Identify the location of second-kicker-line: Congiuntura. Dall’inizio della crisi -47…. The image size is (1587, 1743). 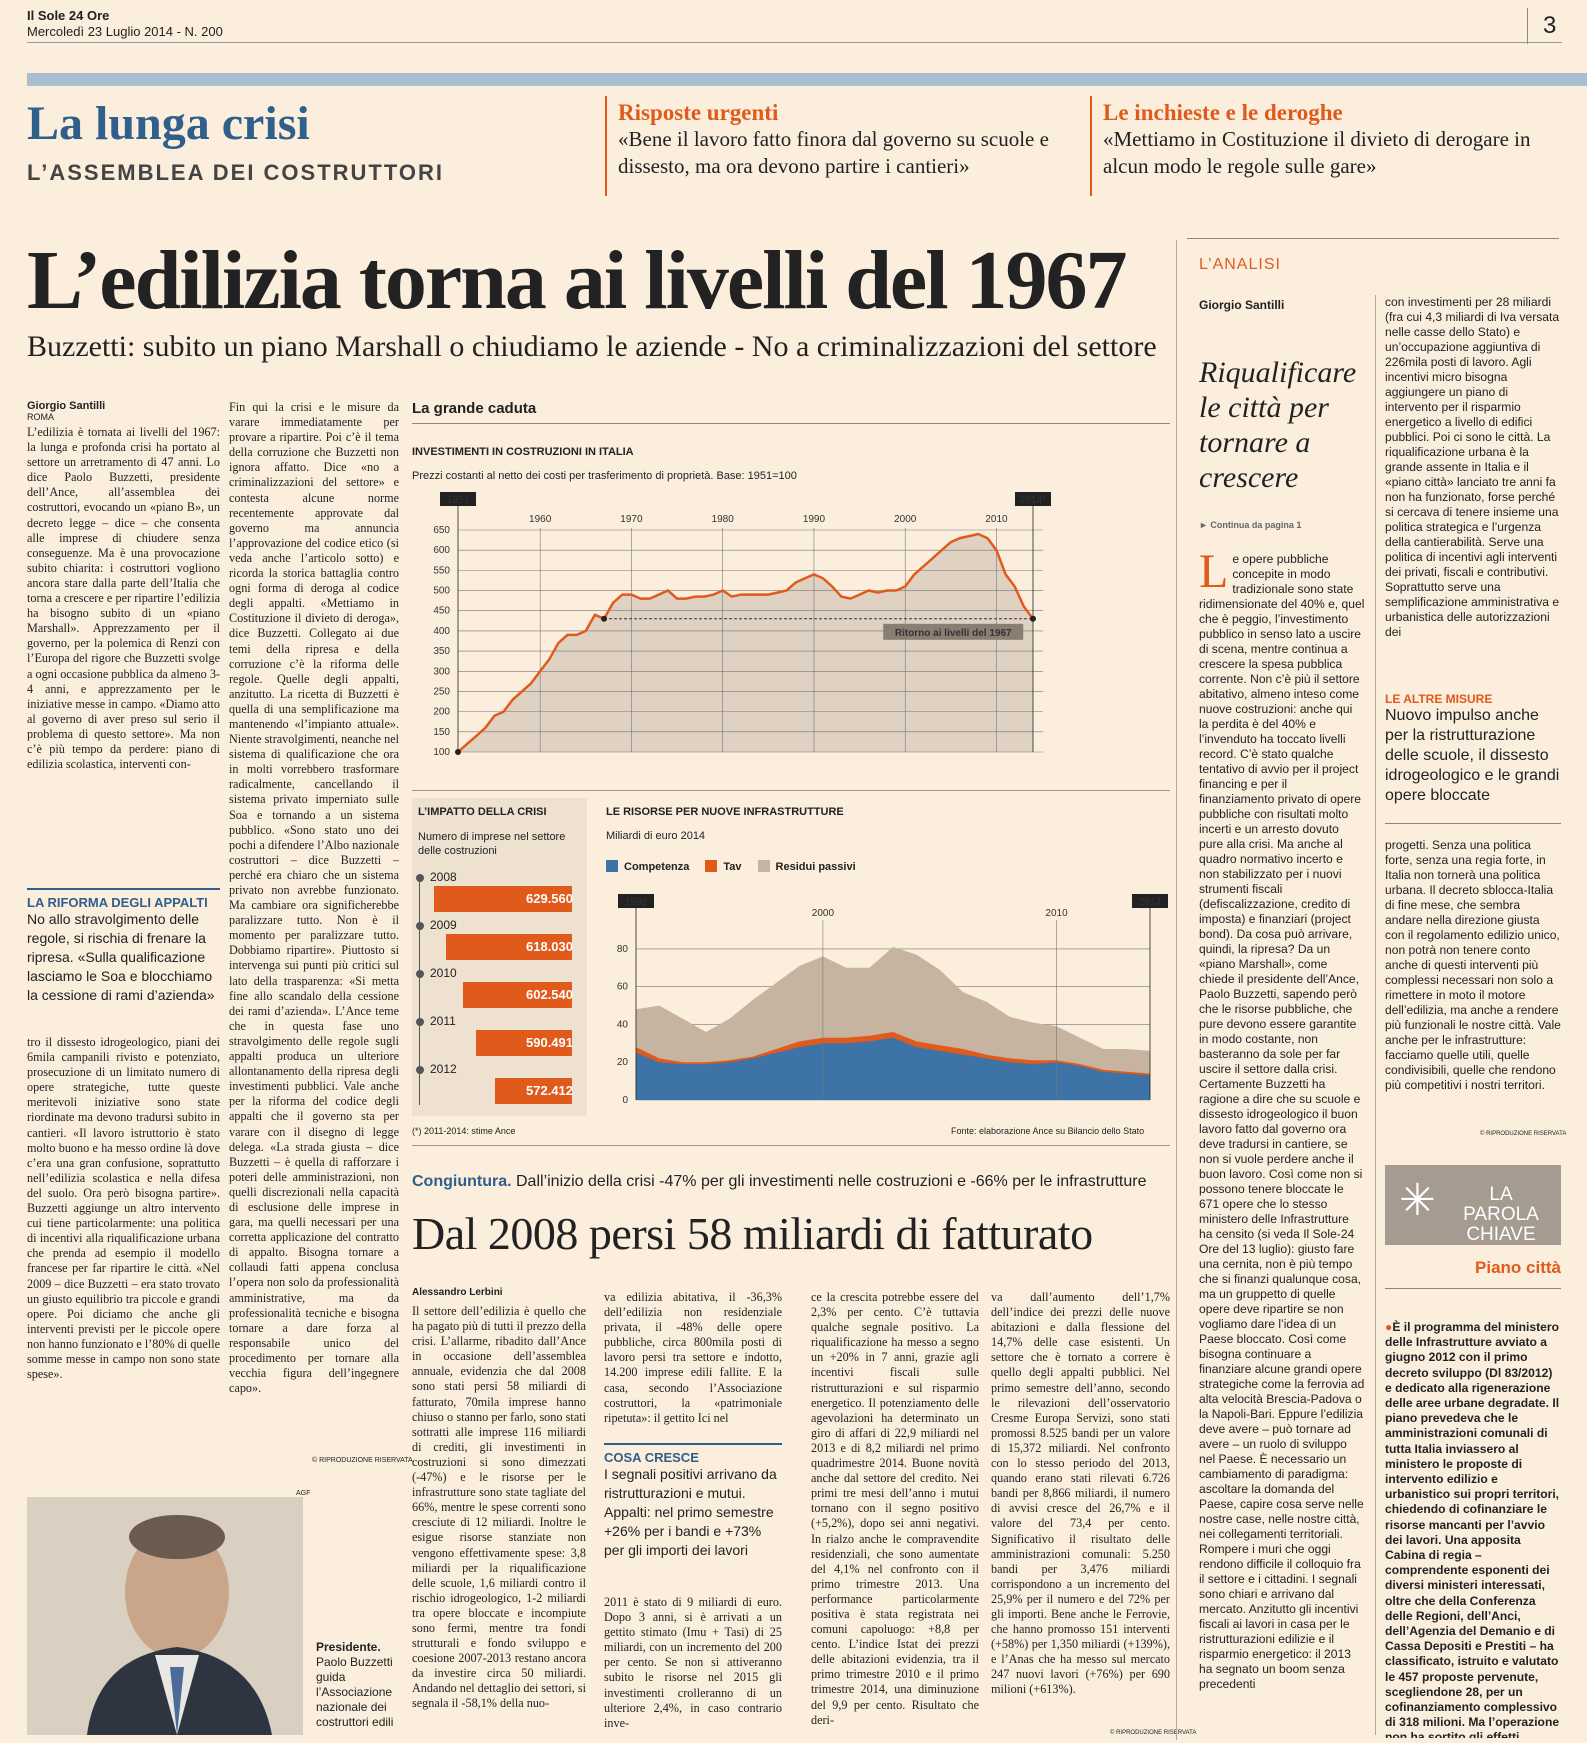
(779, 1182).